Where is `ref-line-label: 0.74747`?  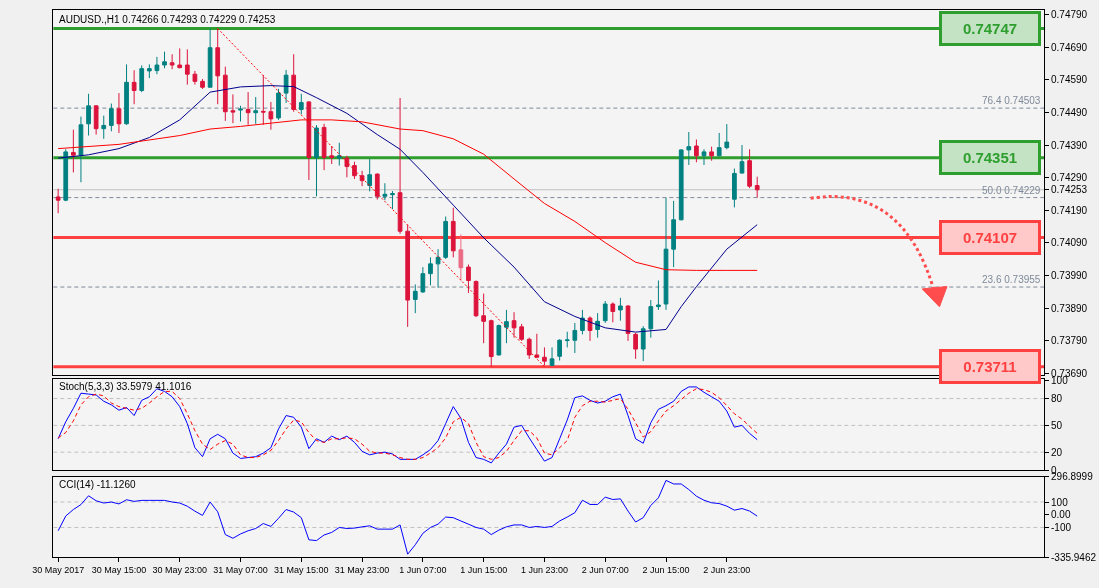
ref-line-label: 0.74747 is located at coordinates (990, 28).